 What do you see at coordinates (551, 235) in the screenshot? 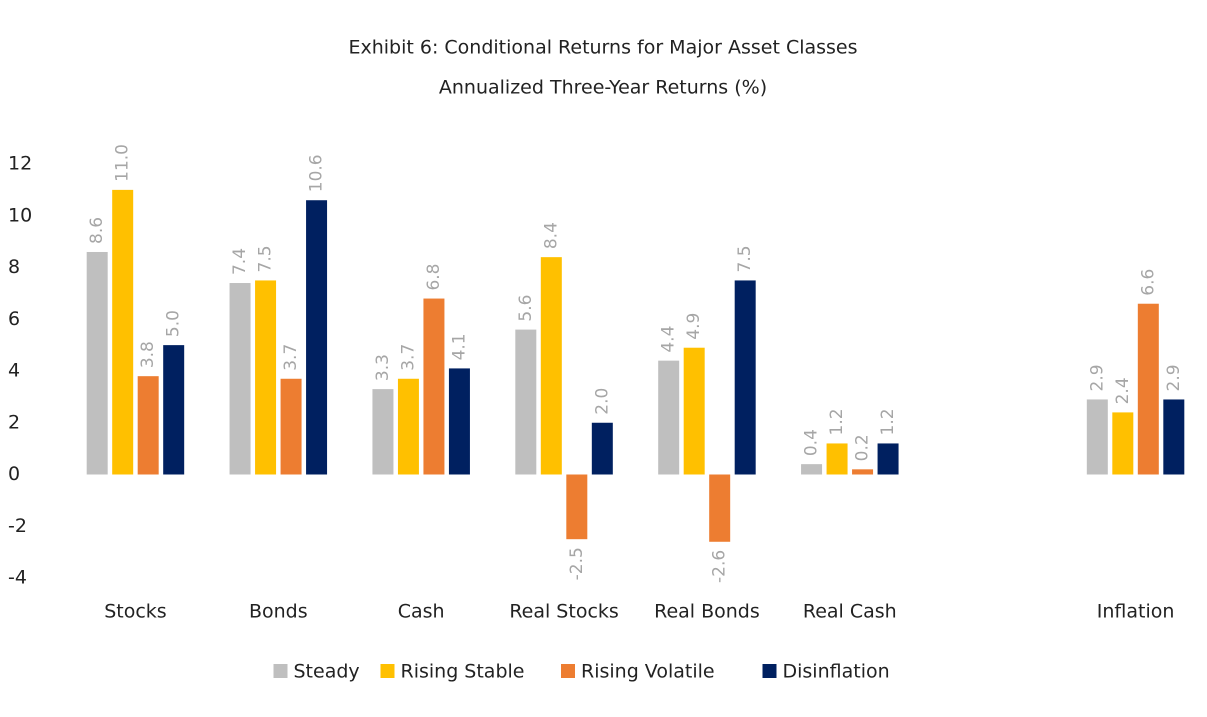
I see `data-label: 8.4` at bounding box center [551, 235].